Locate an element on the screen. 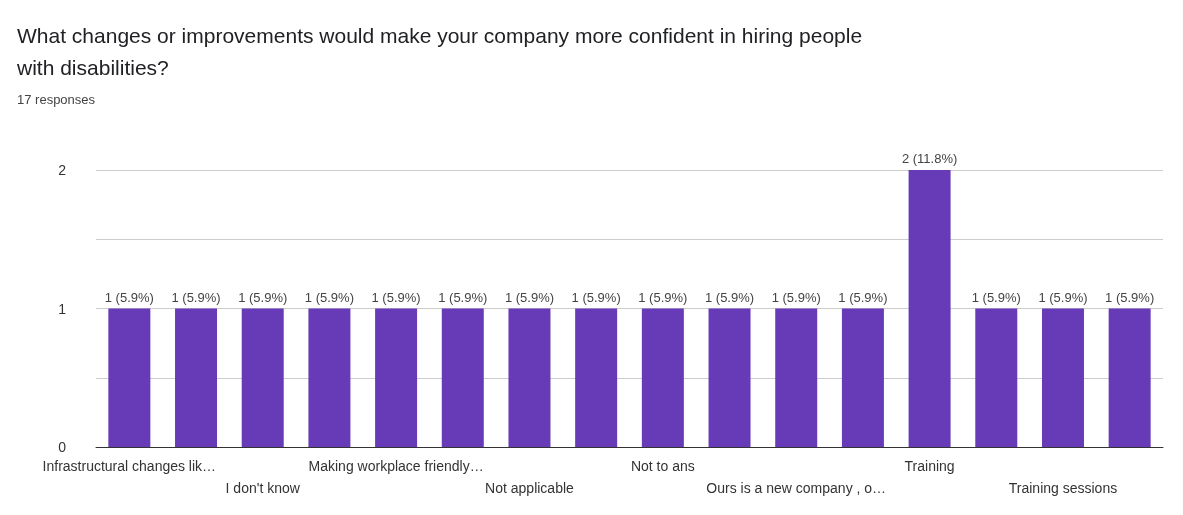  chart-title: What changes or improvements would make your company more confident in hiring people with disabilities? is located at coordinates (442, 51).